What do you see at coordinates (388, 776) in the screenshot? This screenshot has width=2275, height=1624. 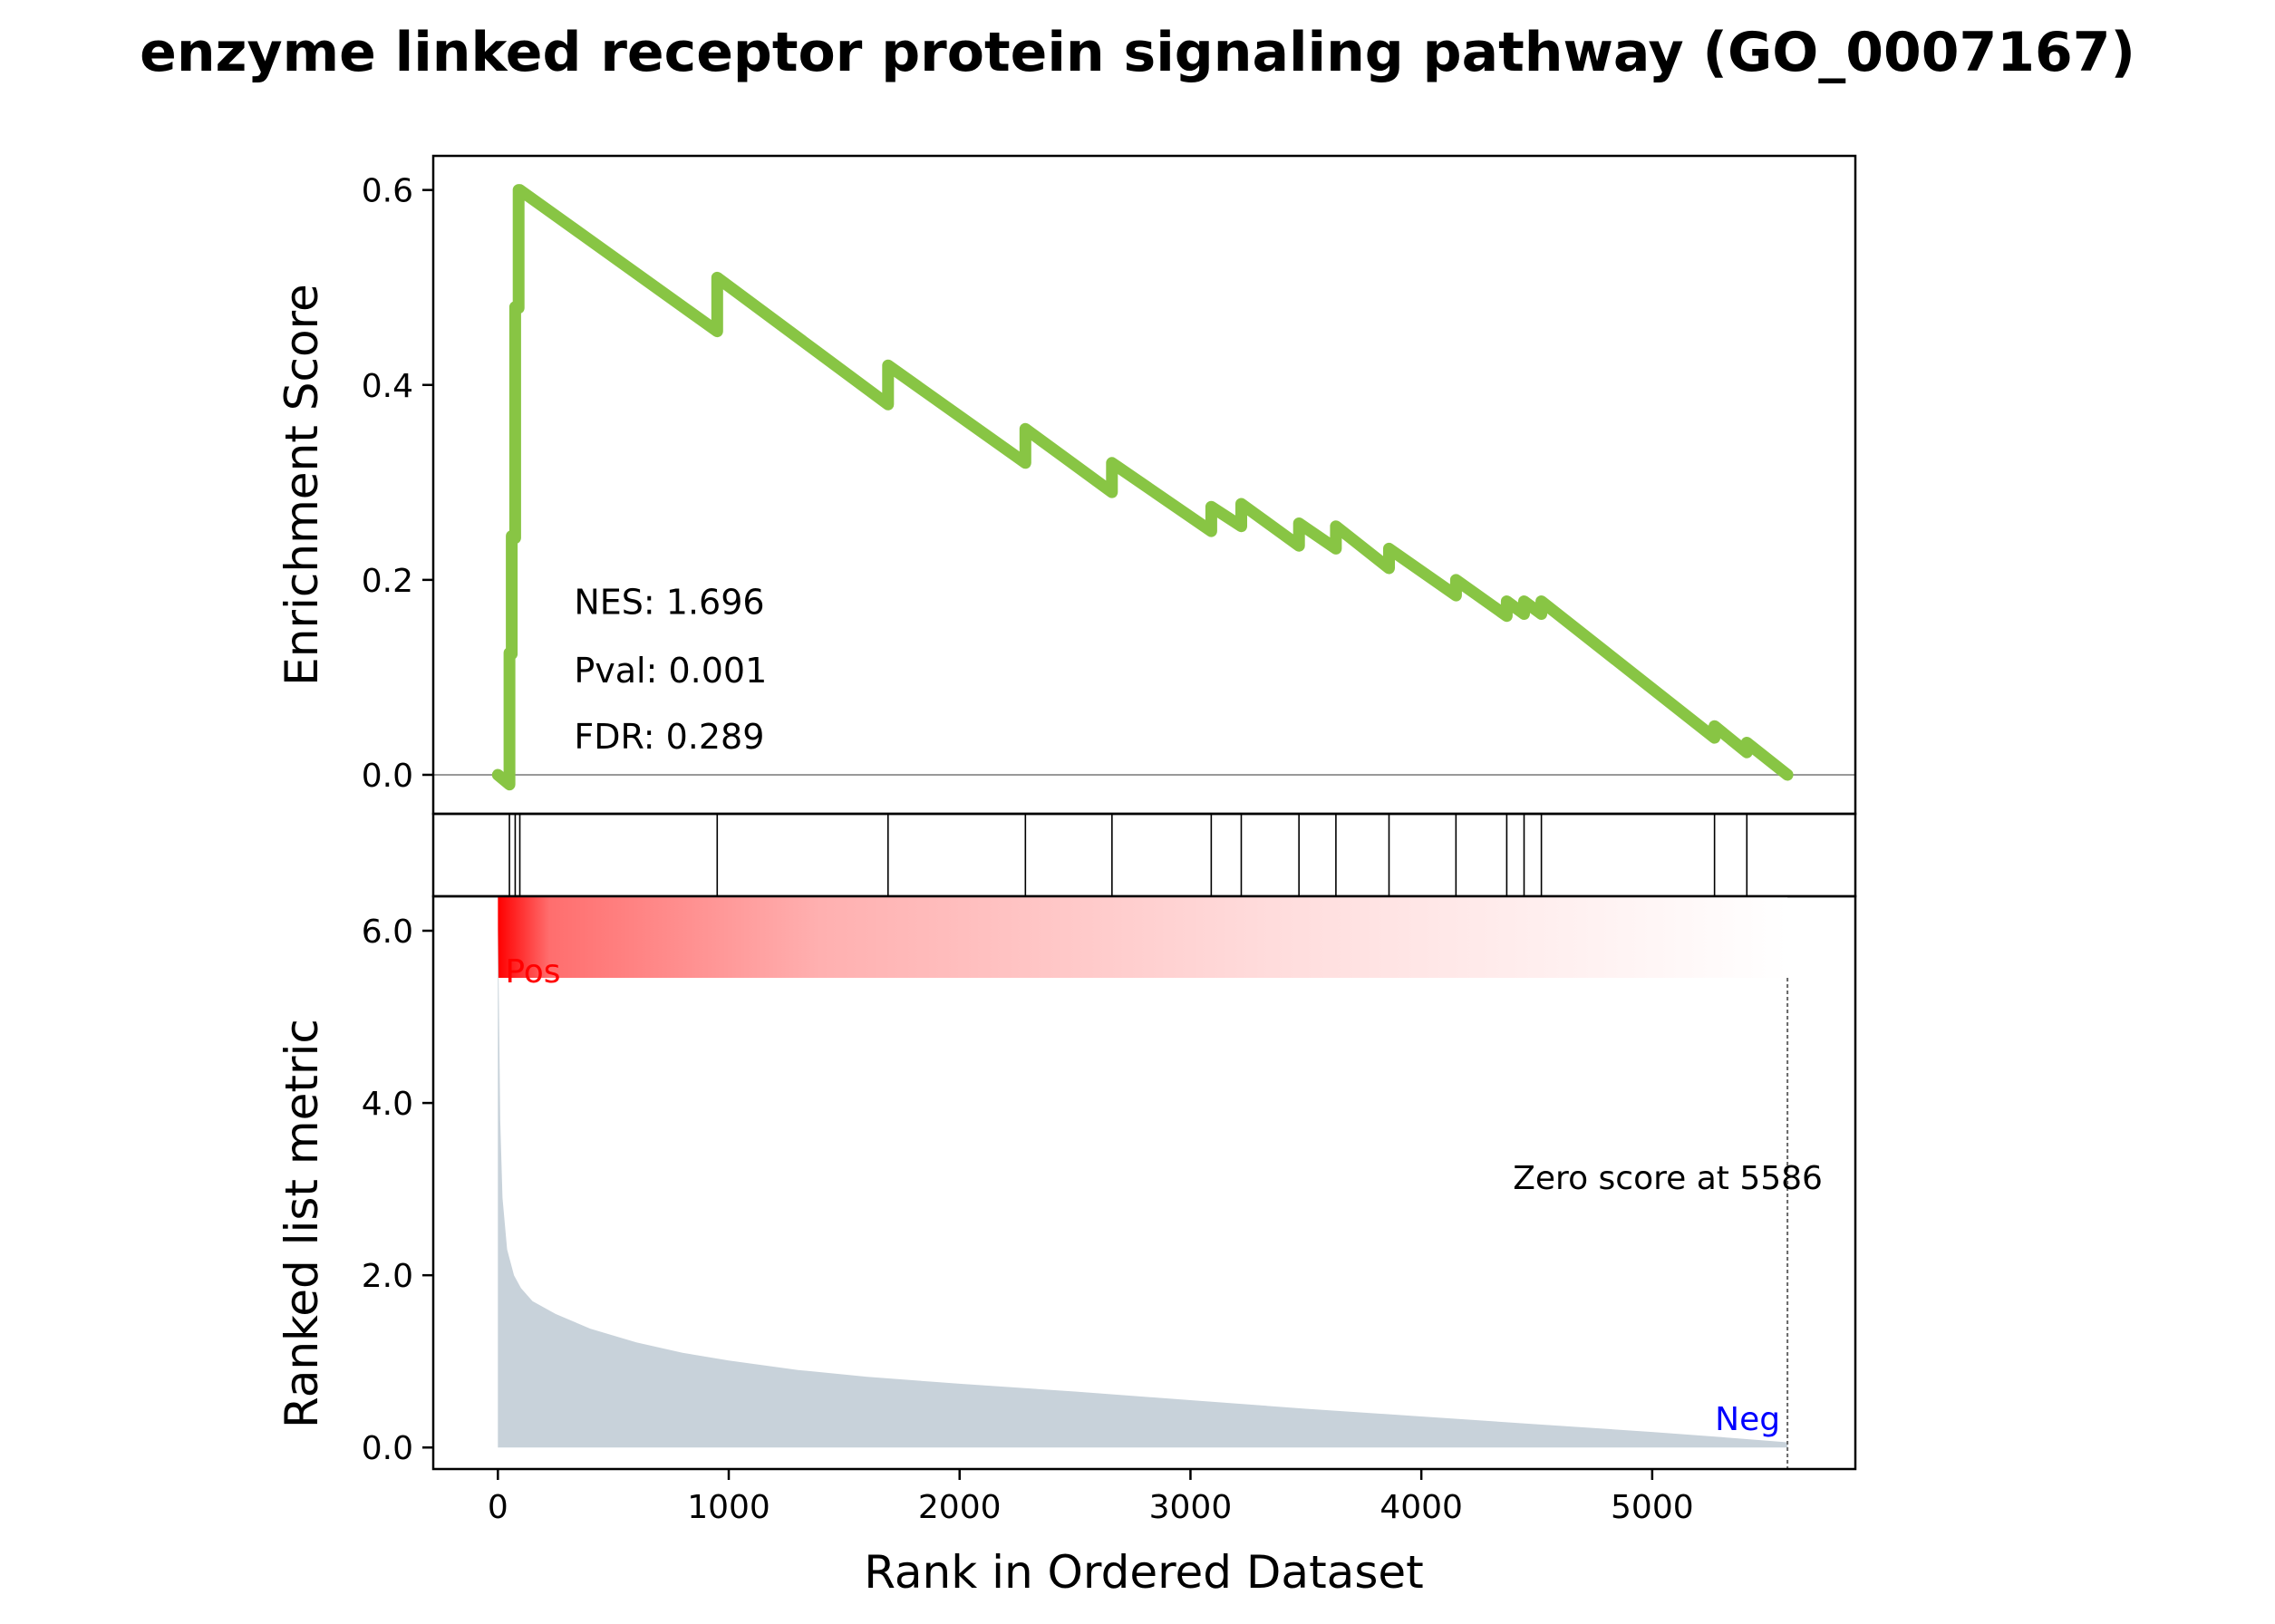 I see `enrichment-y-tick-label: 0.0` at bounding box center [388, 776].